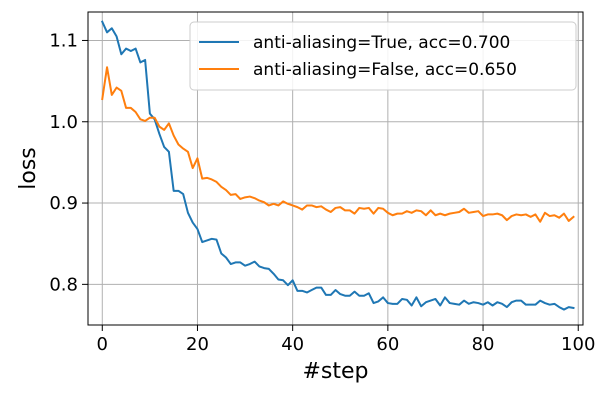  I want to click on x-tick-label: 60, so click(387, 344).